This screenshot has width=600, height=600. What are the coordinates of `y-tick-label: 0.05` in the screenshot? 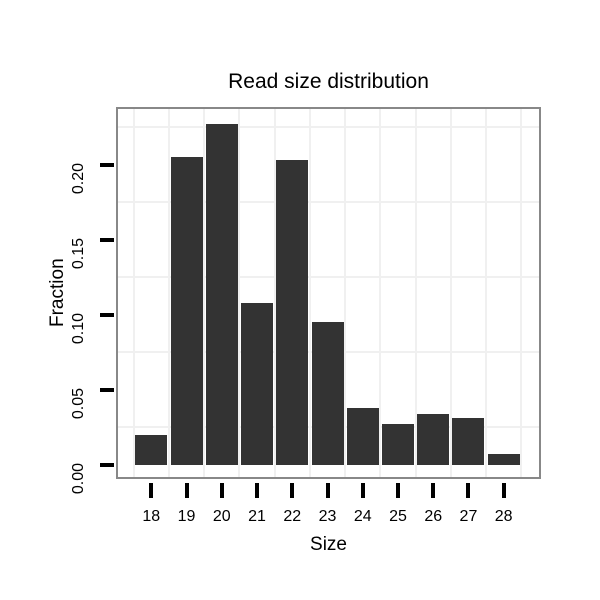 It's located at (78, 403).